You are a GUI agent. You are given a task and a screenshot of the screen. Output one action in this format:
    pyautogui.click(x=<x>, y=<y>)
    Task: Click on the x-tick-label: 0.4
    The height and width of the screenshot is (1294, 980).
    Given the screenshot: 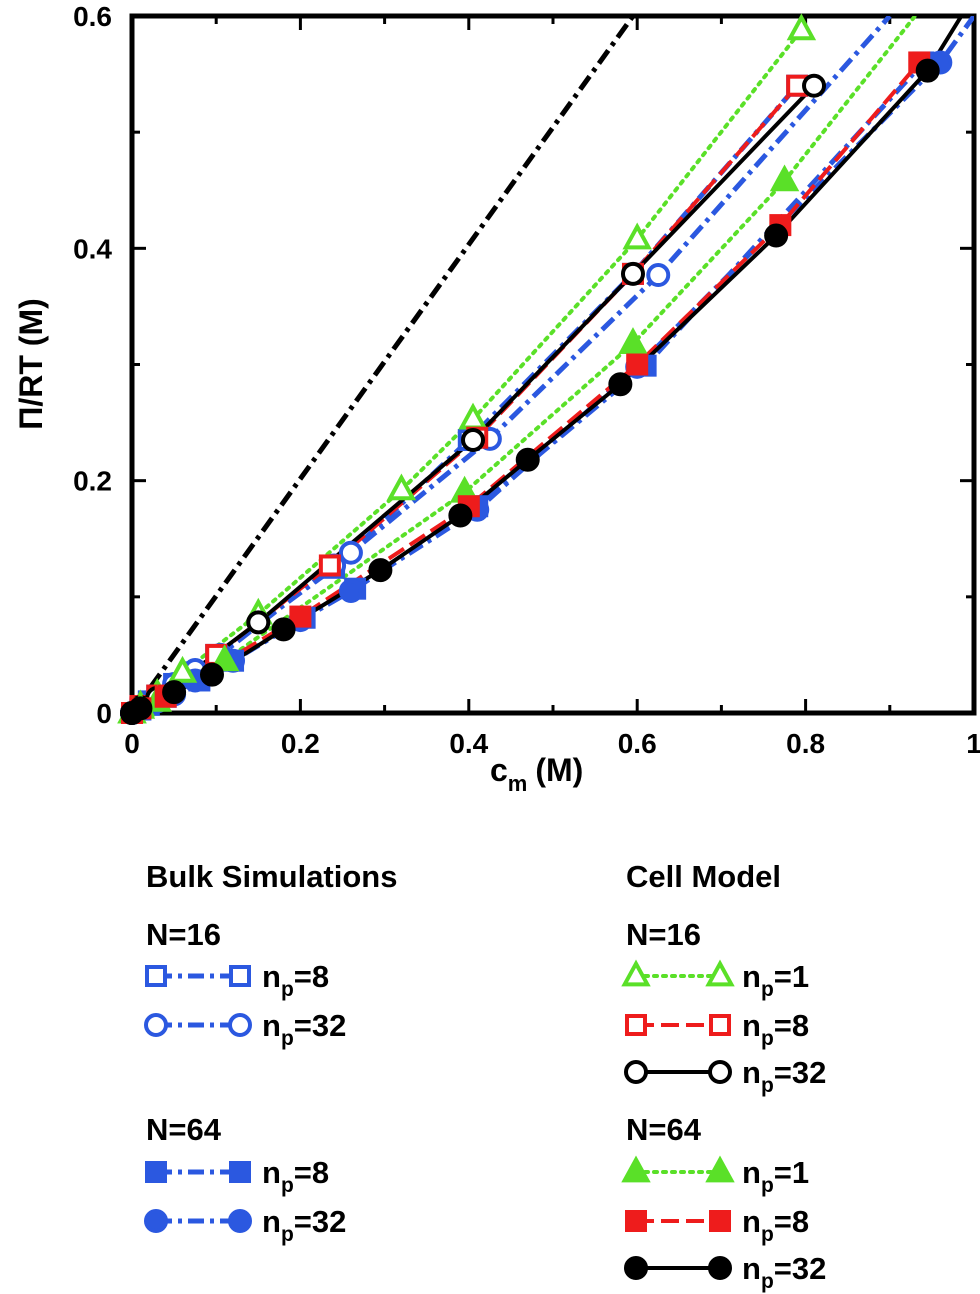 What is the action you would take?
    pyautogui.click(x=468, y=743)
    